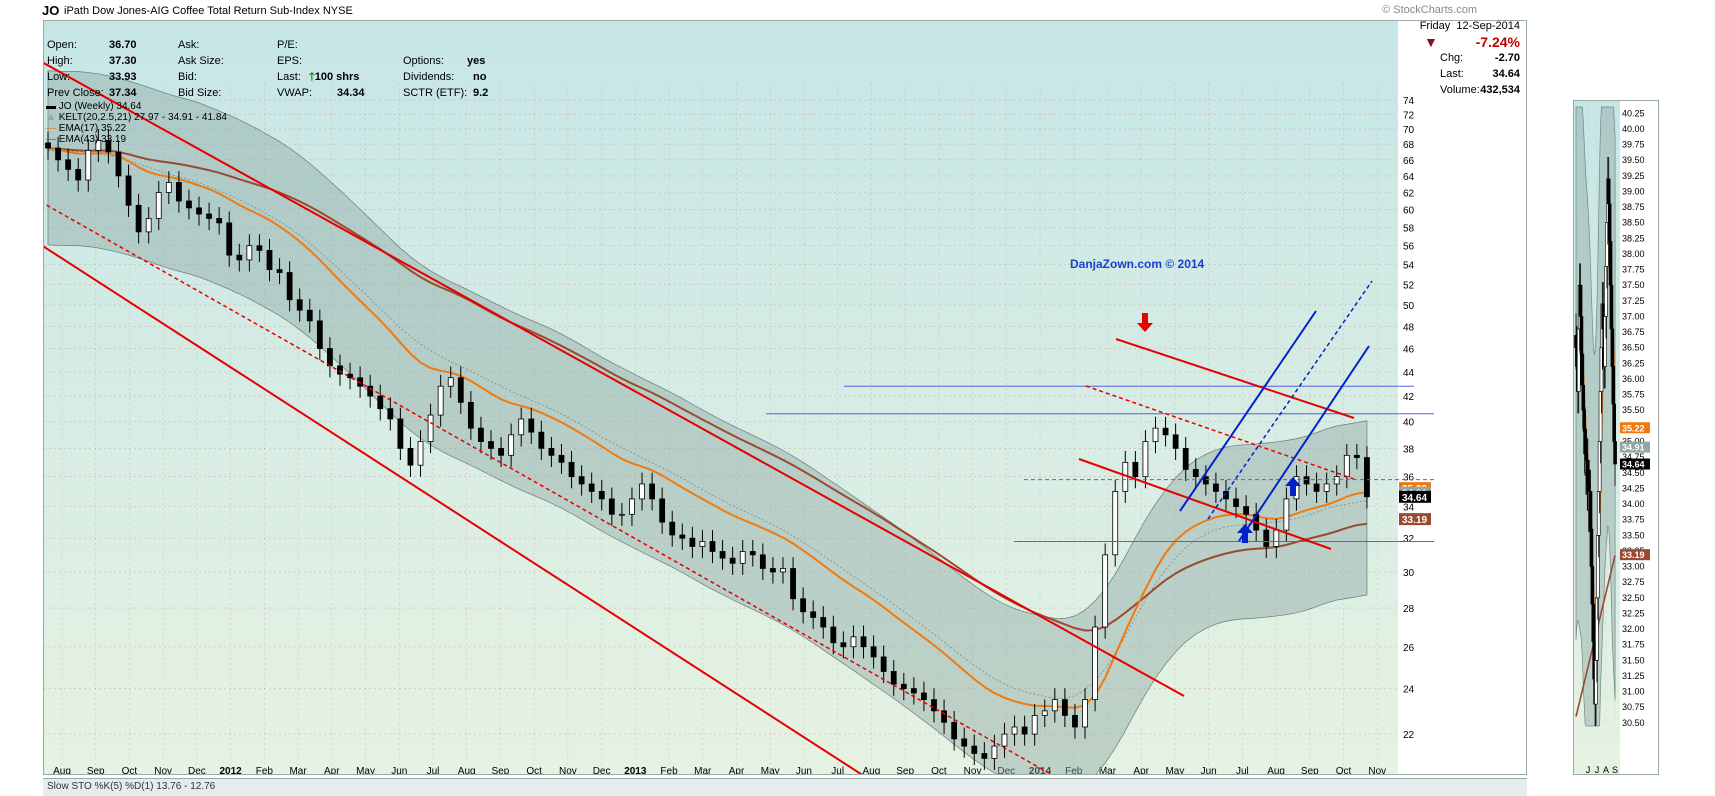 Image resolution: width=1715 pixels, height=796 pixels. I want to click on price-tag, so click(1415, 519).